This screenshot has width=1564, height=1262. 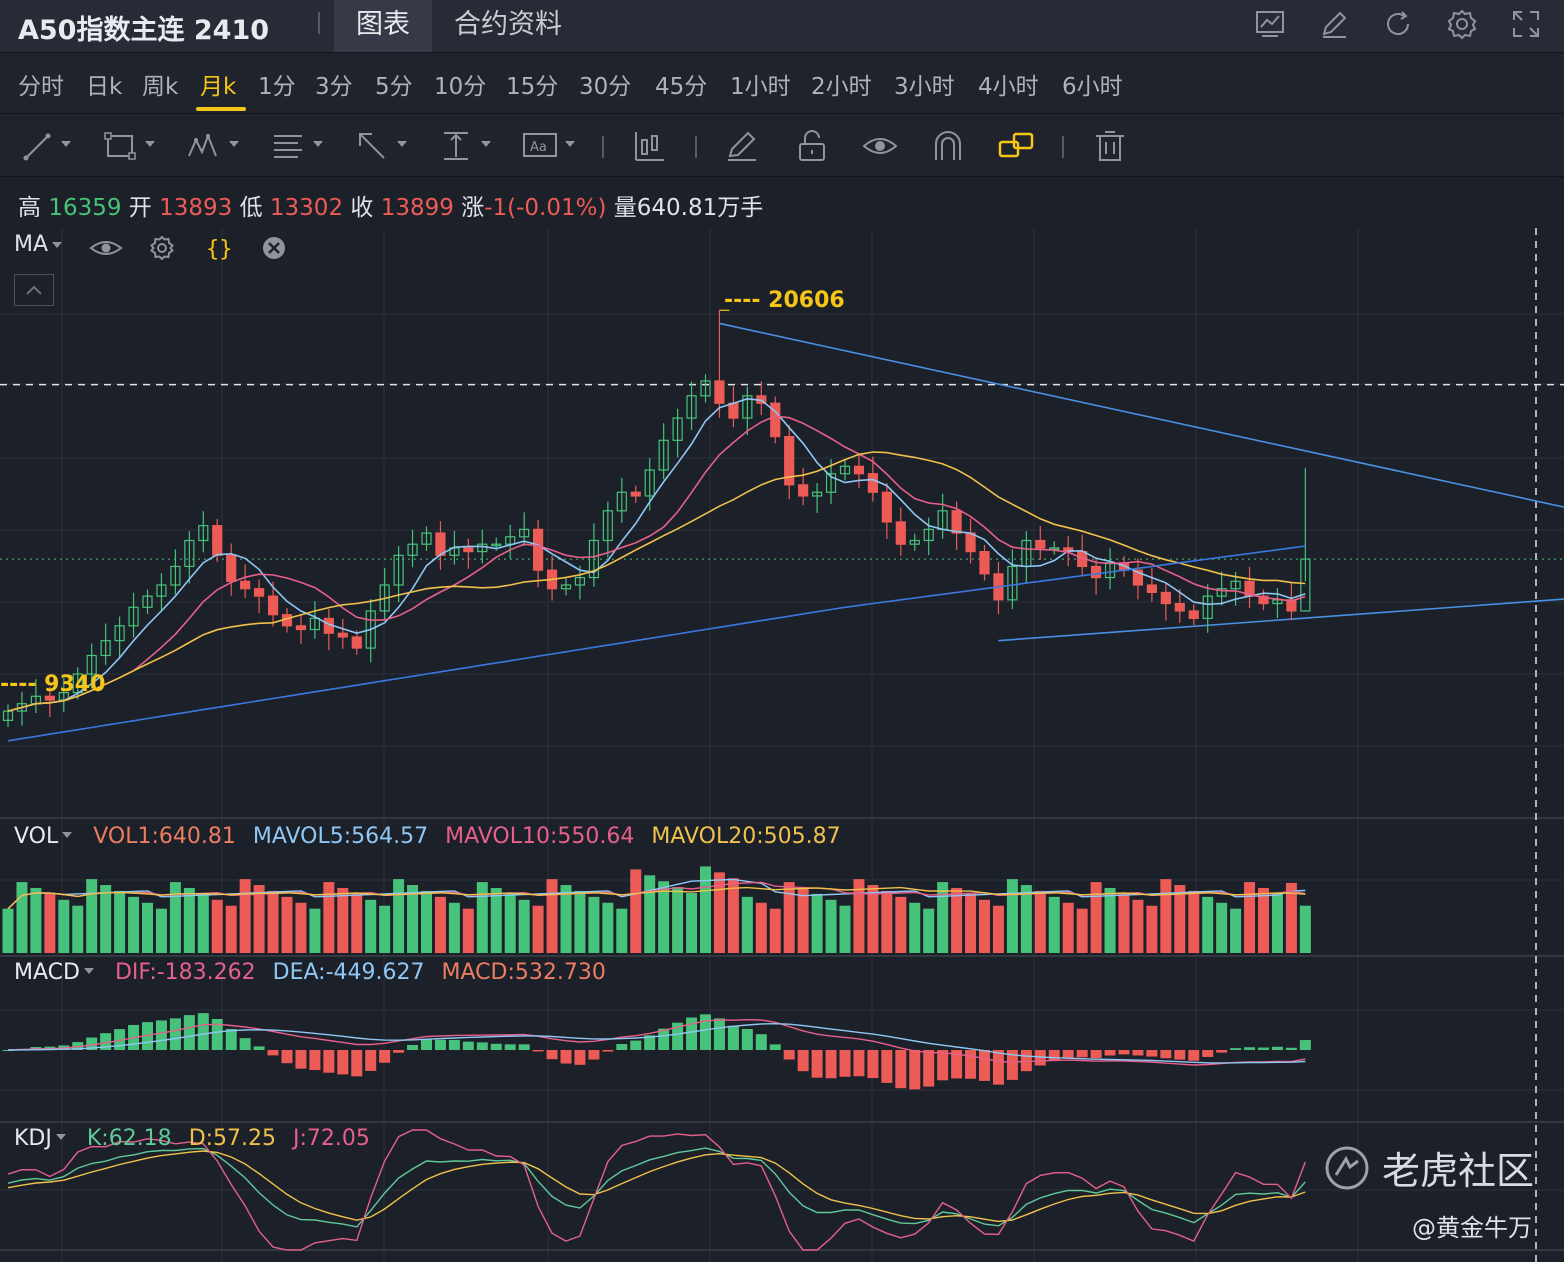 What do you see at coordinates (625, 208) in the screenshot?
I see `volume-label: 量` at bounding box center [625, 208].